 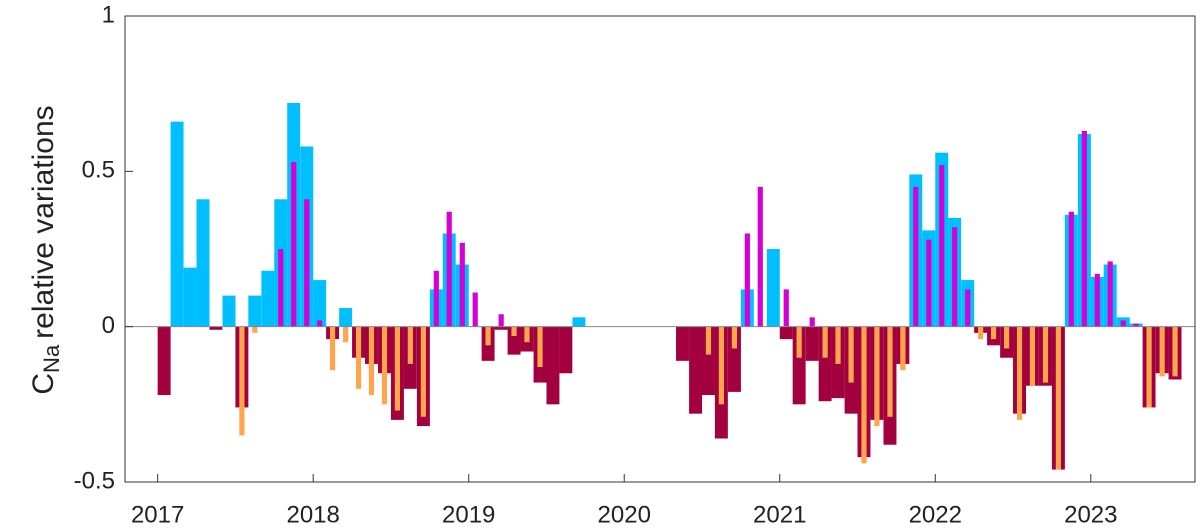 What do you see at coordinates (108, 325) in the screenshot?
I see `y-tick-label: 0` at bounding box center [108, 325].